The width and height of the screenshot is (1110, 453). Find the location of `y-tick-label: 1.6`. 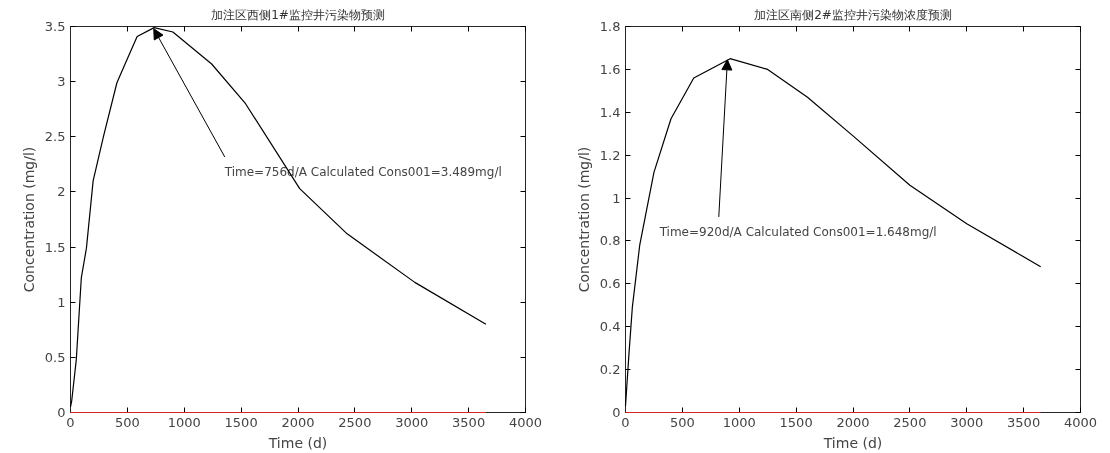

y-tick-label: 1.6 is located at coordinates (610, 69).